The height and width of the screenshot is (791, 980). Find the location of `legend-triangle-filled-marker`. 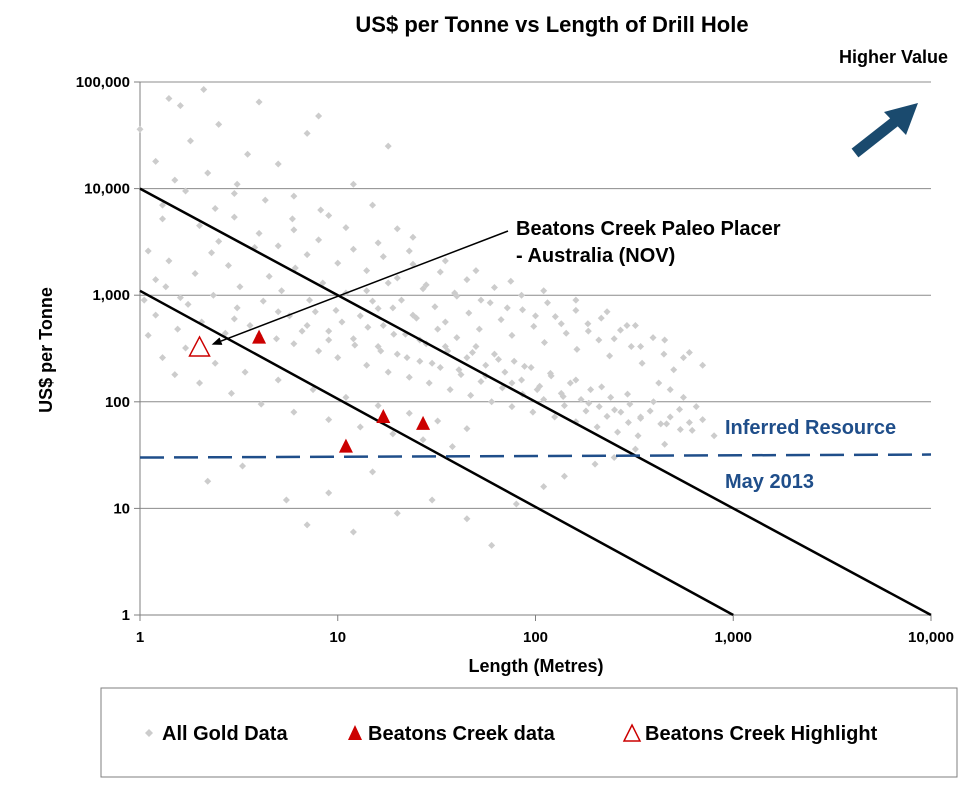

legend-triangle-filled-marker is located at coordinates (355, 732).